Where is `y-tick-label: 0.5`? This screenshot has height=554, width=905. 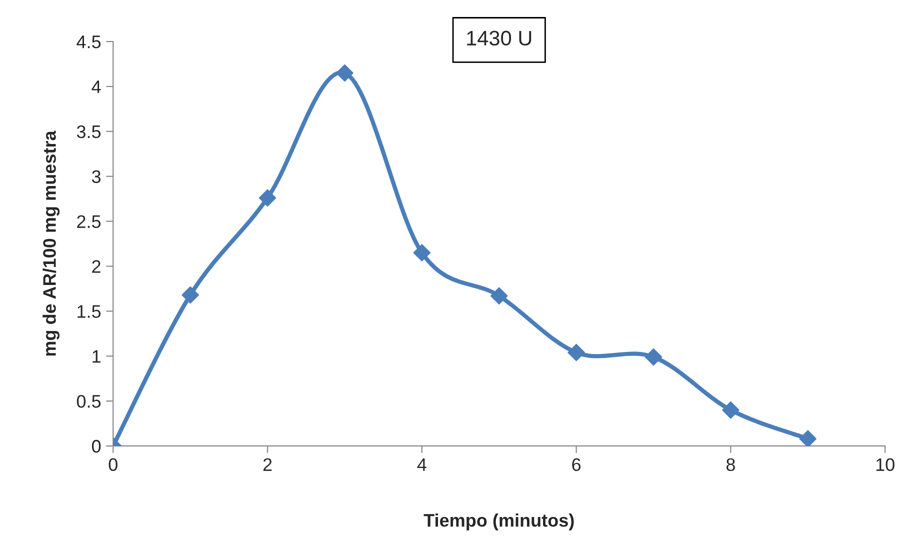 y-tick-label: 0.5 is located at coordinates (88, 401).